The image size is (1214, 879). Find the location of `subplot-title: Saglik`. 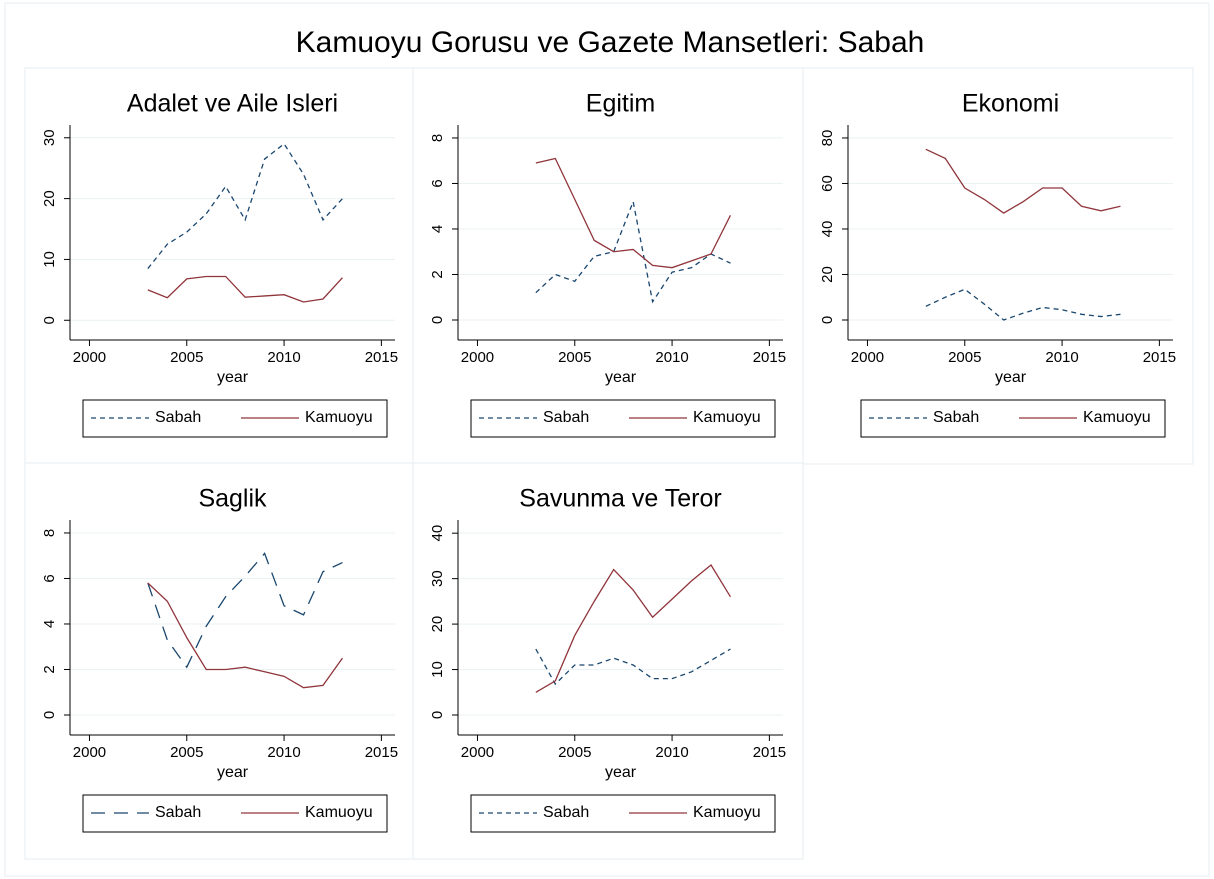

subplot-title: Saglik is located at coordinates (232, 499).